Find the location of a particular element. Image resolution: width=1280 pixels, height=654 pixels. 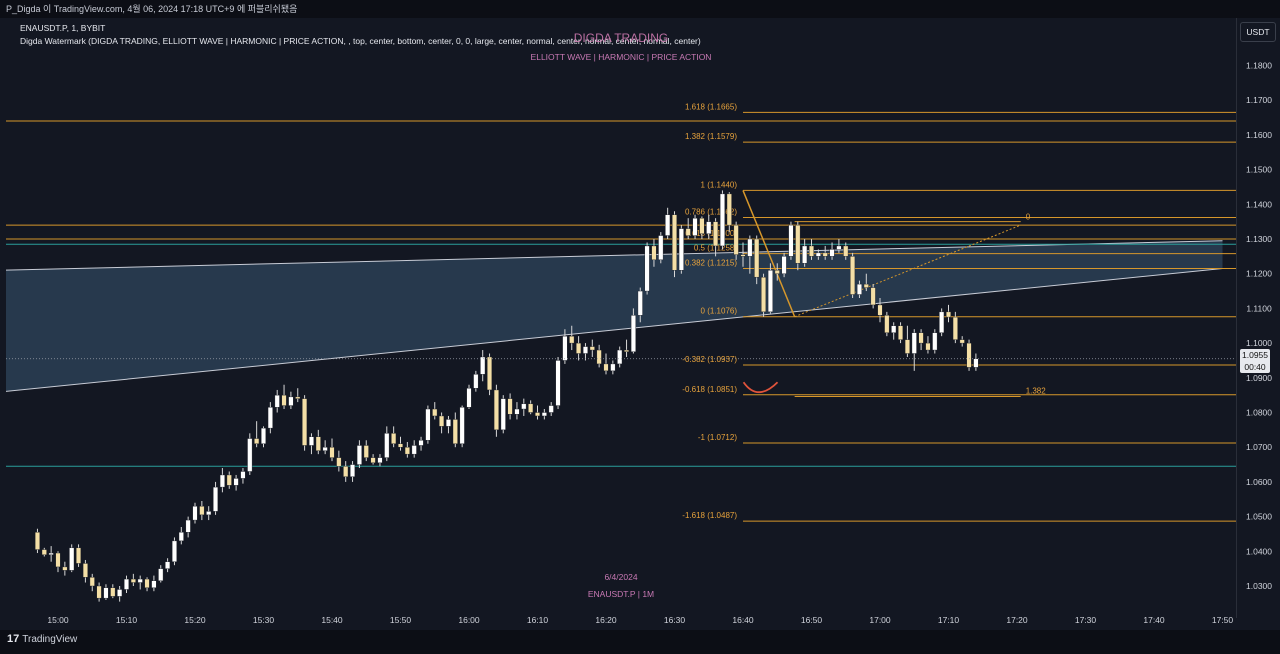

symbol-legend: ENAUSDT.P, 1, BYBIT is located at coordinates (63, 28).